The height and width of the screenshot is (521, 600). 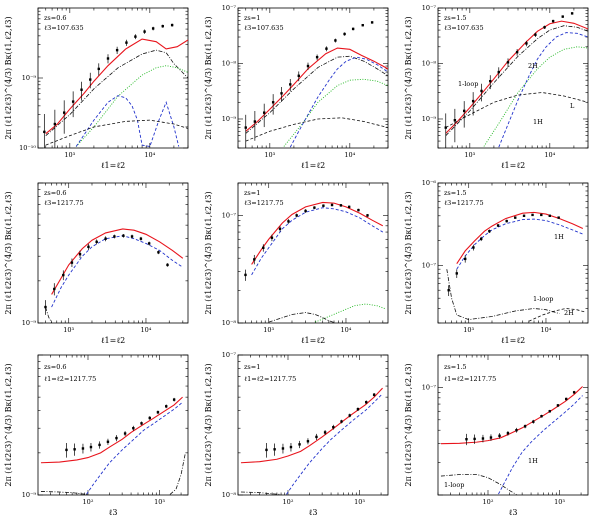 What do you see at coordinates (229, 63) in the screenshot?
I see `y-tick-label: 10⁻⁸` at bounding box center [229, 63].